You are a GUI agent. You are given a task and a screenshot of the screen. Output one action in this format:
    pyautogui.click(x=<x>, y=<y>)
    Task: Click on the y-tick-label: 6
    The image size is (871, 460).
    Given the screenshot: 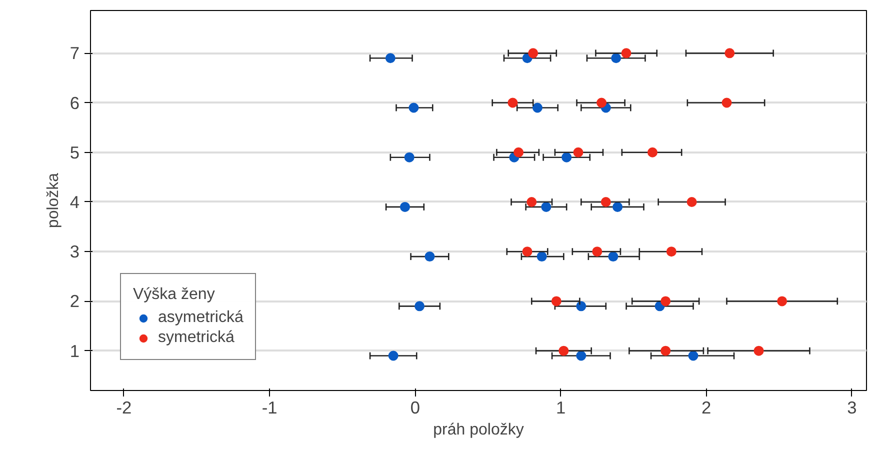 What is the action you would take?
    pyautogui.click(x=75, y=102)
    